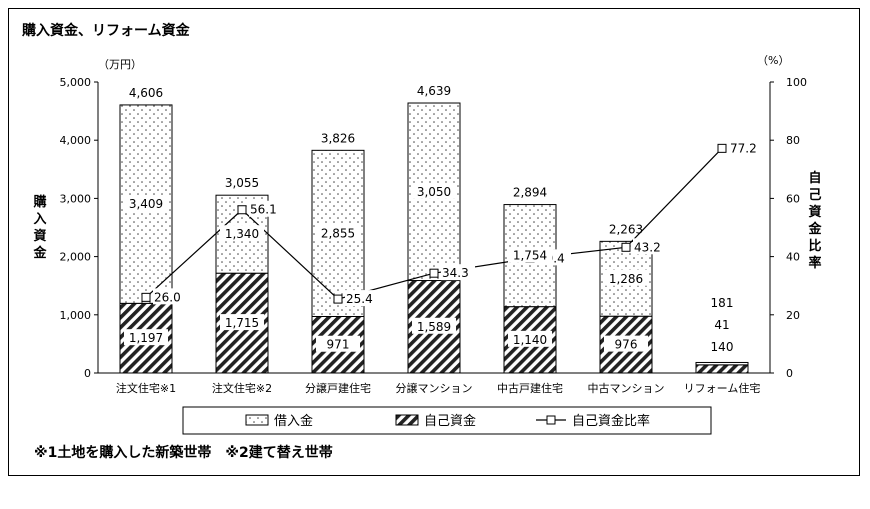 Image resolution: width=870 pixels, height=509 pixels. I want to click on bar-loan-label: 2,855, so click(338, 233).